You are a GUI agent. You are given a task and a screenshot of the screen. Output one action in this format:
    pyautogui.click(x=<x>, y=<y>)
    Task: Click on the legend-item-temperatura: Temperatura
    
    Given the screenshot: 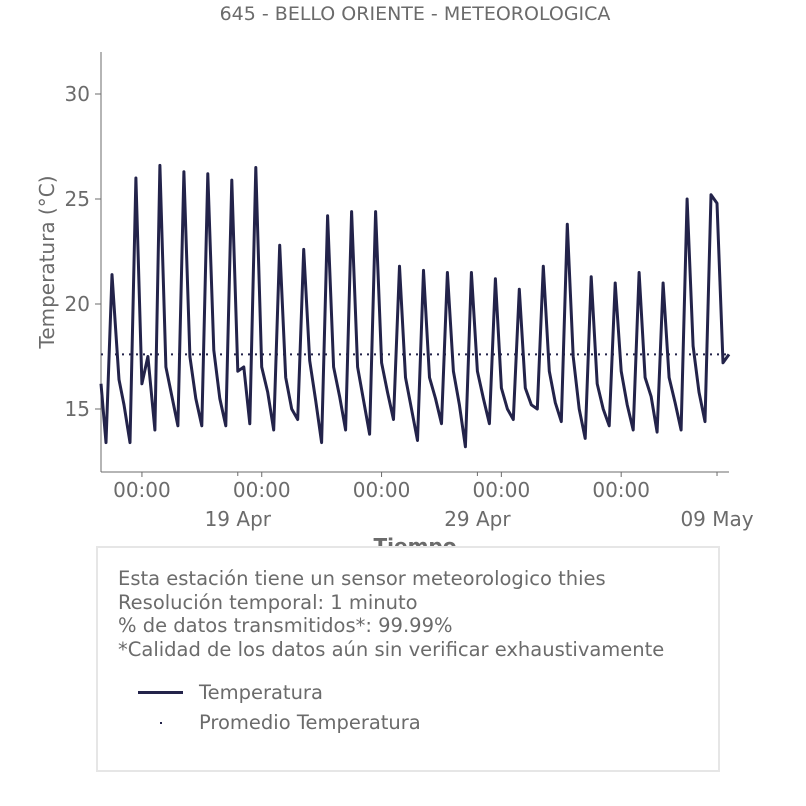 What is the action you would take?
    pyautogui.click(x=230, y=692)
    